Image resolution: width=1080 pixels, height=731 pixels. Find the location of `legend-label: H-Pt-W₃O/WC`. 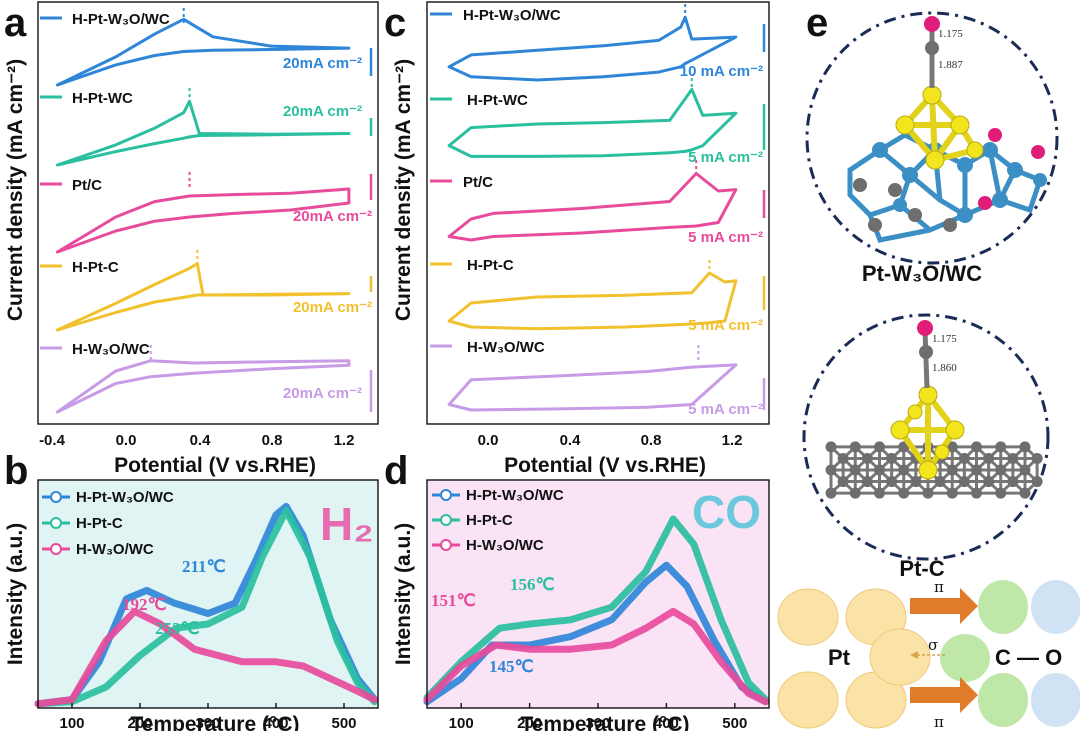

legend-label: H-Pt-W₃O/WC is located at coordinates (125, 497).